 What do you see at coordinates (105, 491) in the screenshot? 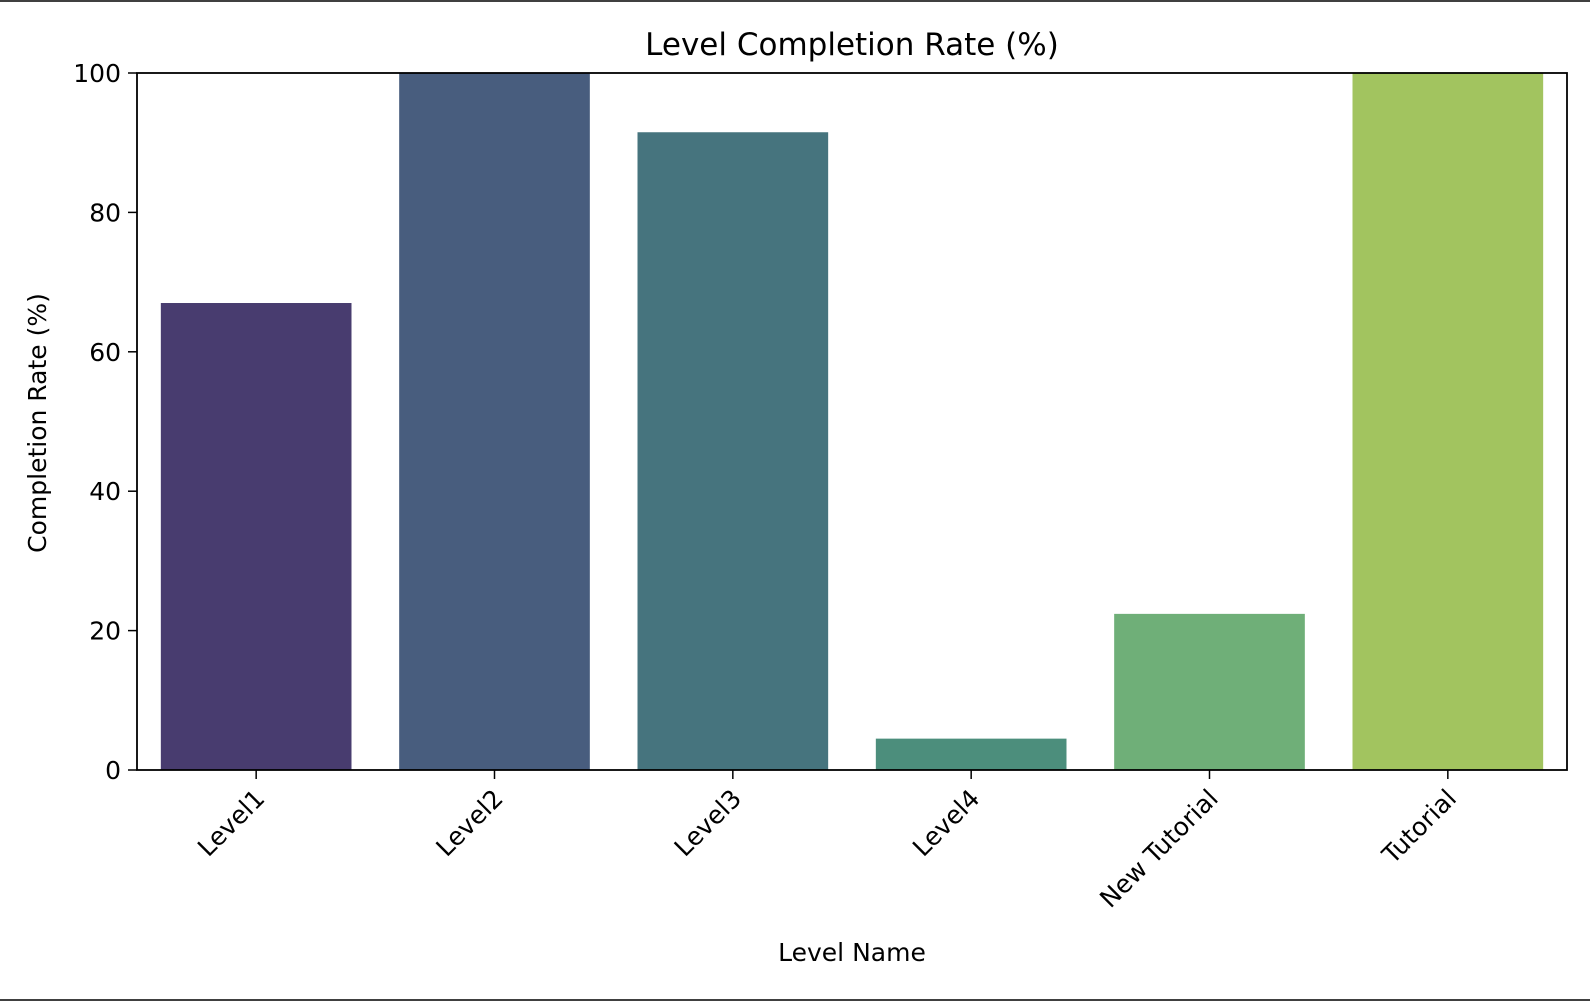
I see `y-tick-label: 40` at bounding box center [105, 491].